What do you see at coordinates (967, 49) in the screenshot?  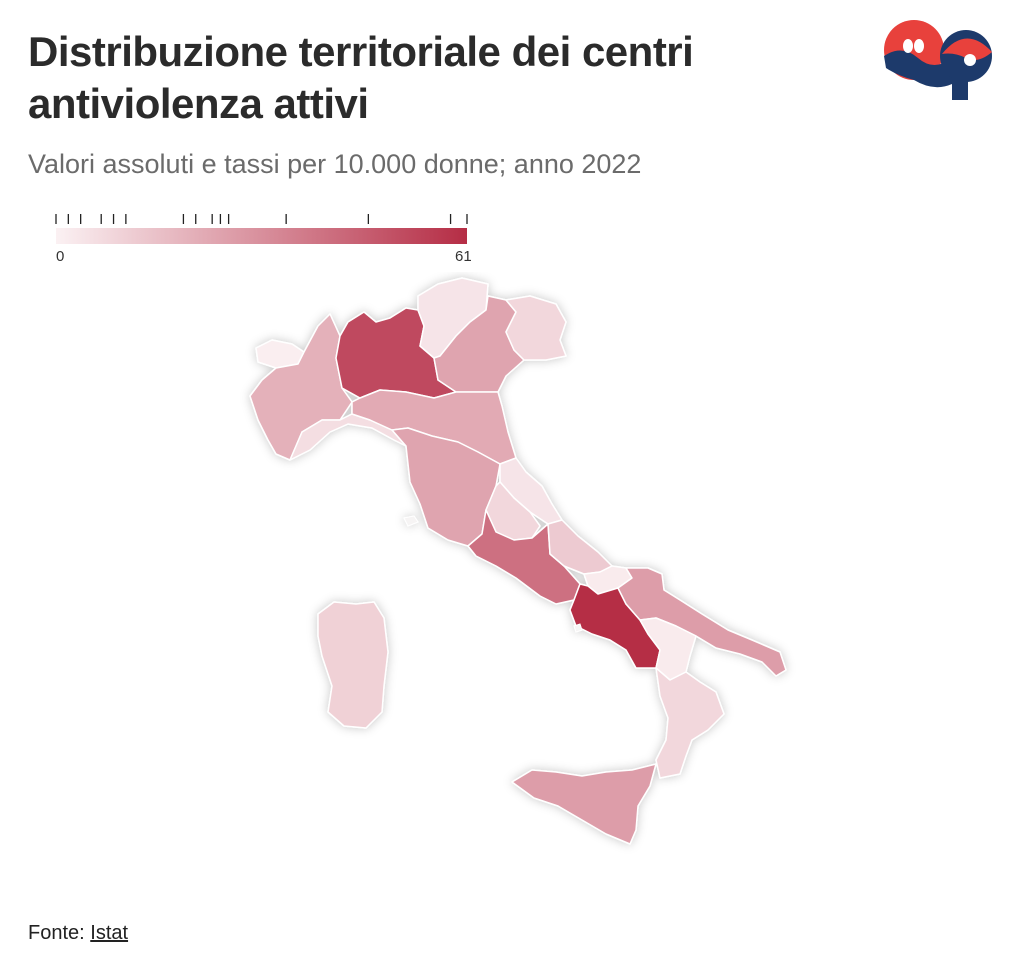 I see `logo-p-top` at bounding box center [967, 49].